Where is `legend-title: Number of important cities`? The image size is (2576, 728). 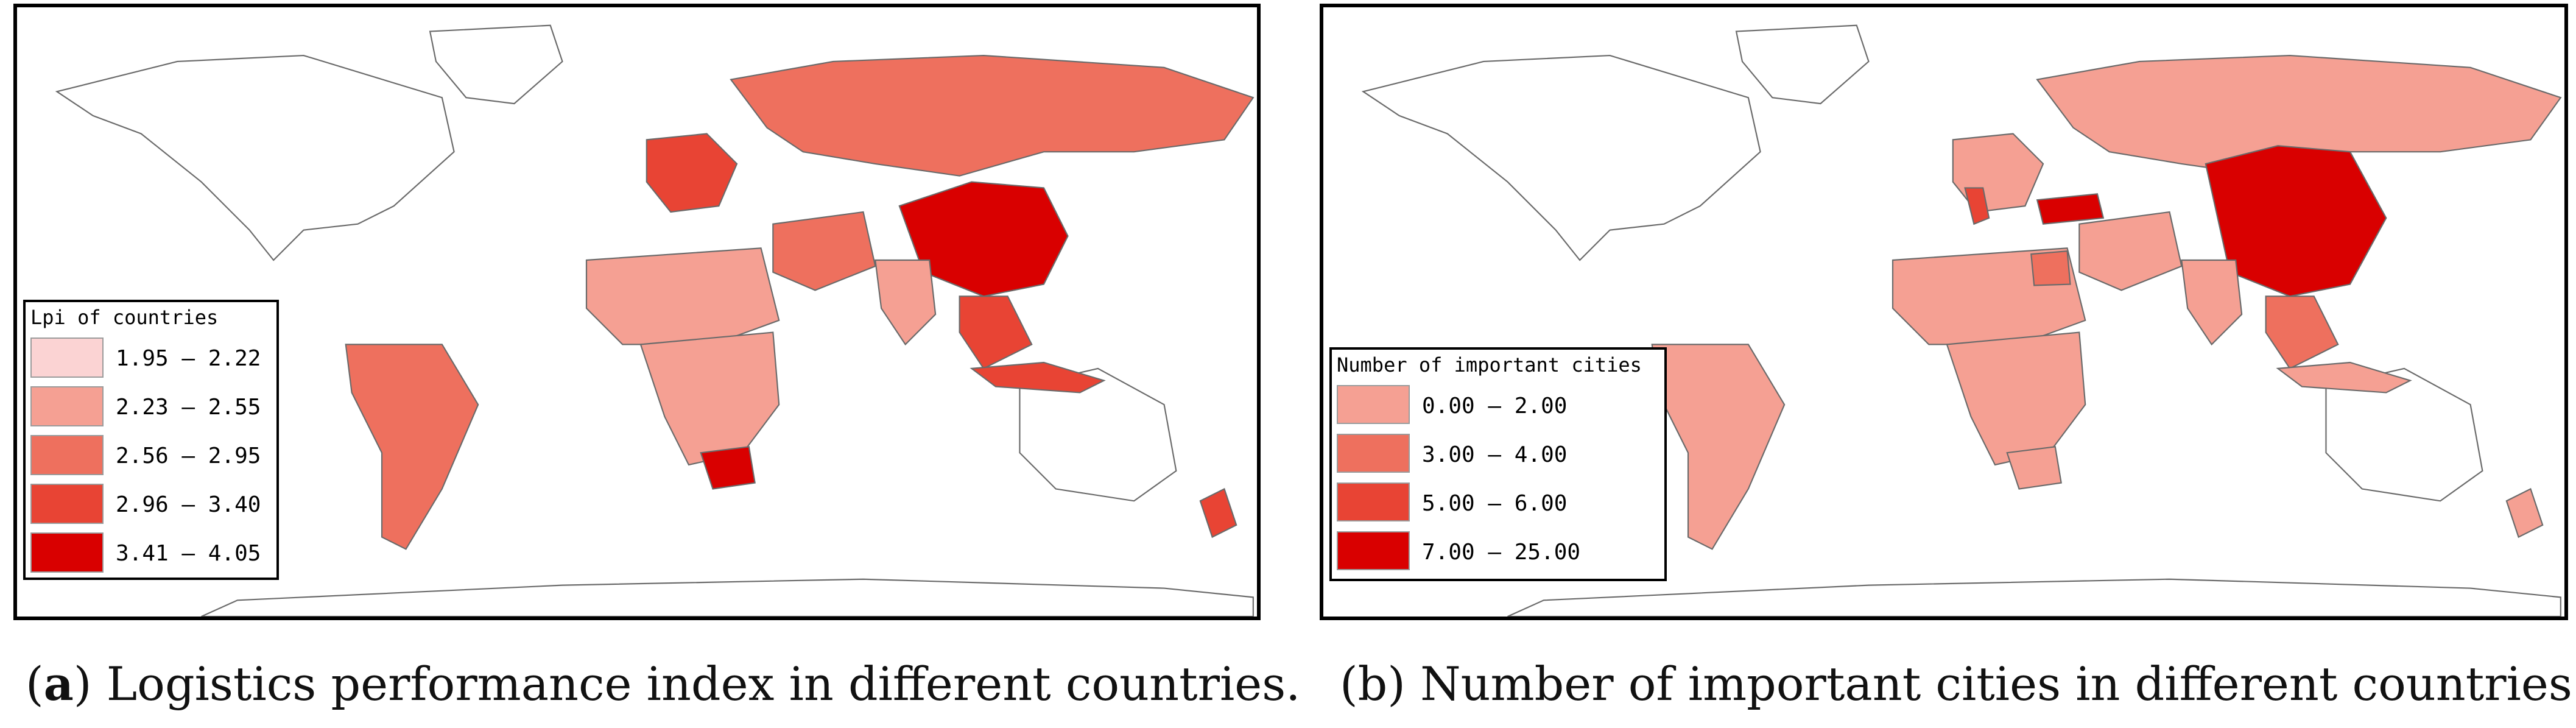 legend-title: Number of important cities is located at coordinates (1489, 364).